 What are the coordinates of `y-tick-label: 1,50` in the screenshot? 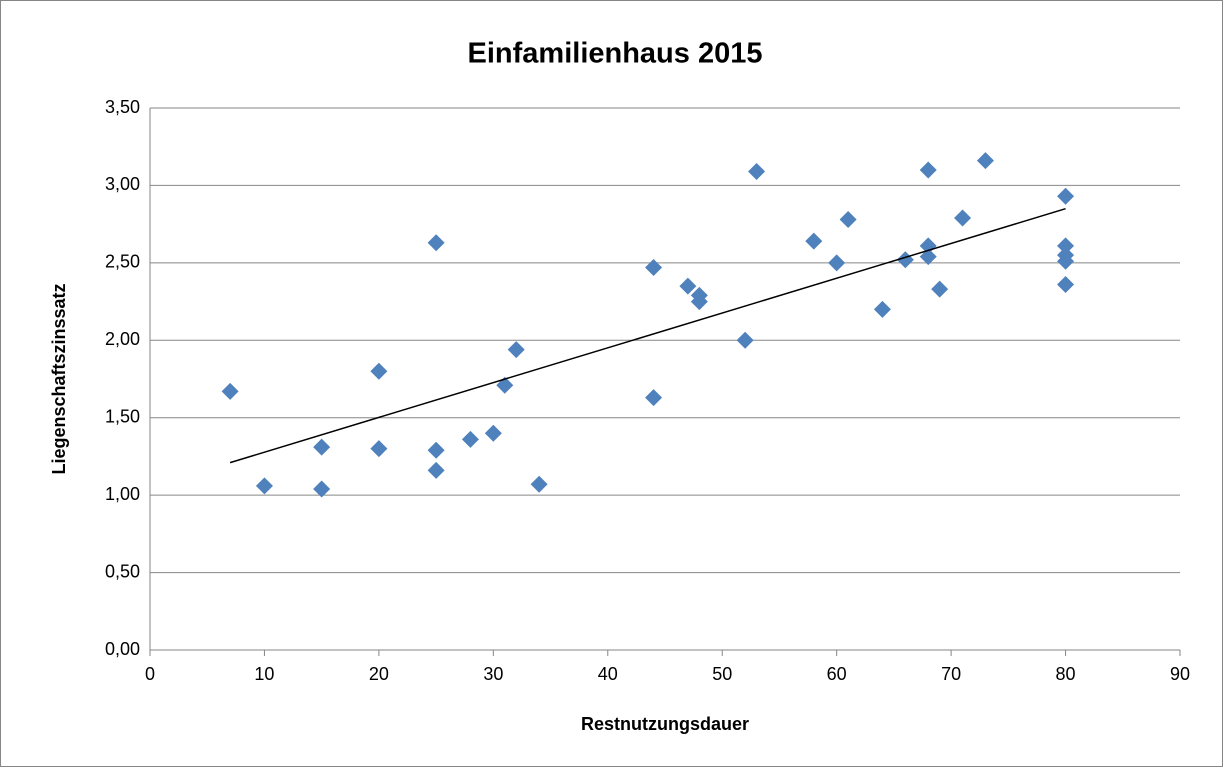 It's located at (122, 416).